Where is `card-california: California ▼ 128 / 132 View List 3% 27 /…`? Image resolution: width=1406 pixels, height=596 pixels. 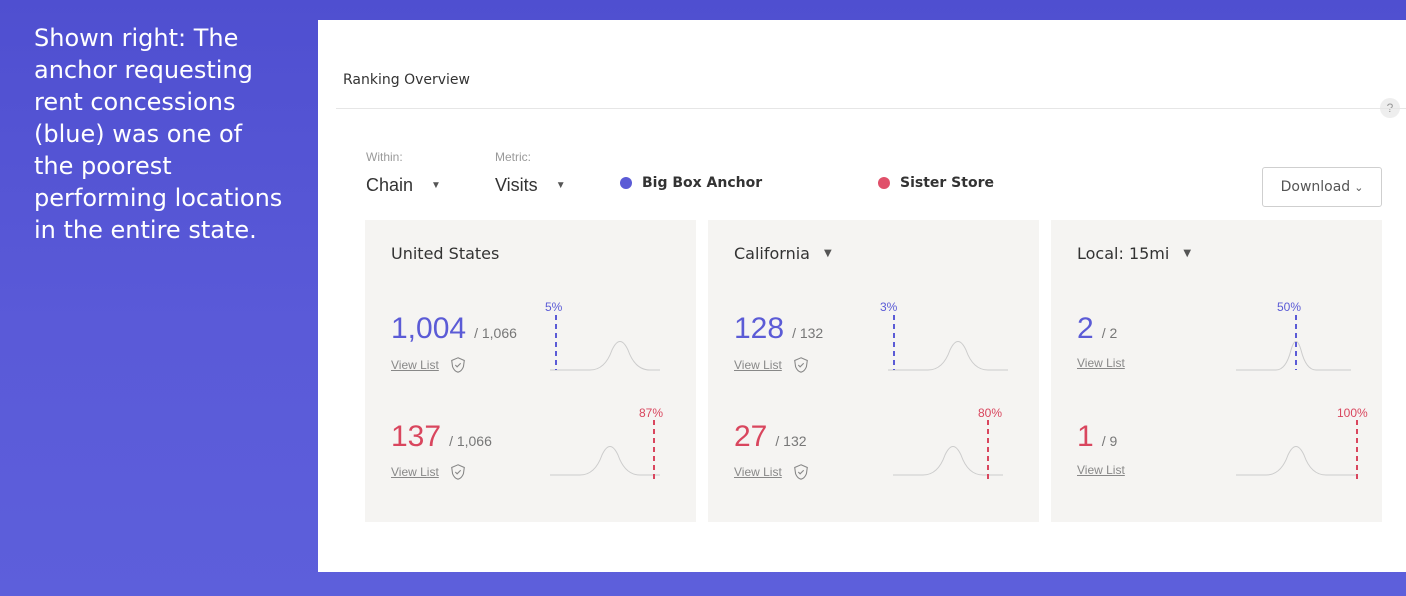
card-california: California ▼ 128 / 132 View List 3% 27 /… is located at coordinates (873, 371).